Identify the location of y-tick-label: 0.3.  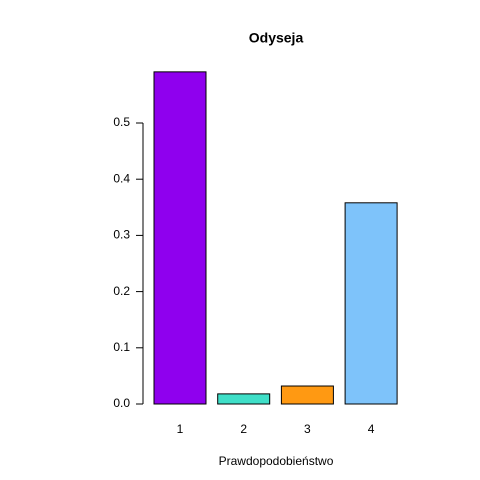
(121, 235).